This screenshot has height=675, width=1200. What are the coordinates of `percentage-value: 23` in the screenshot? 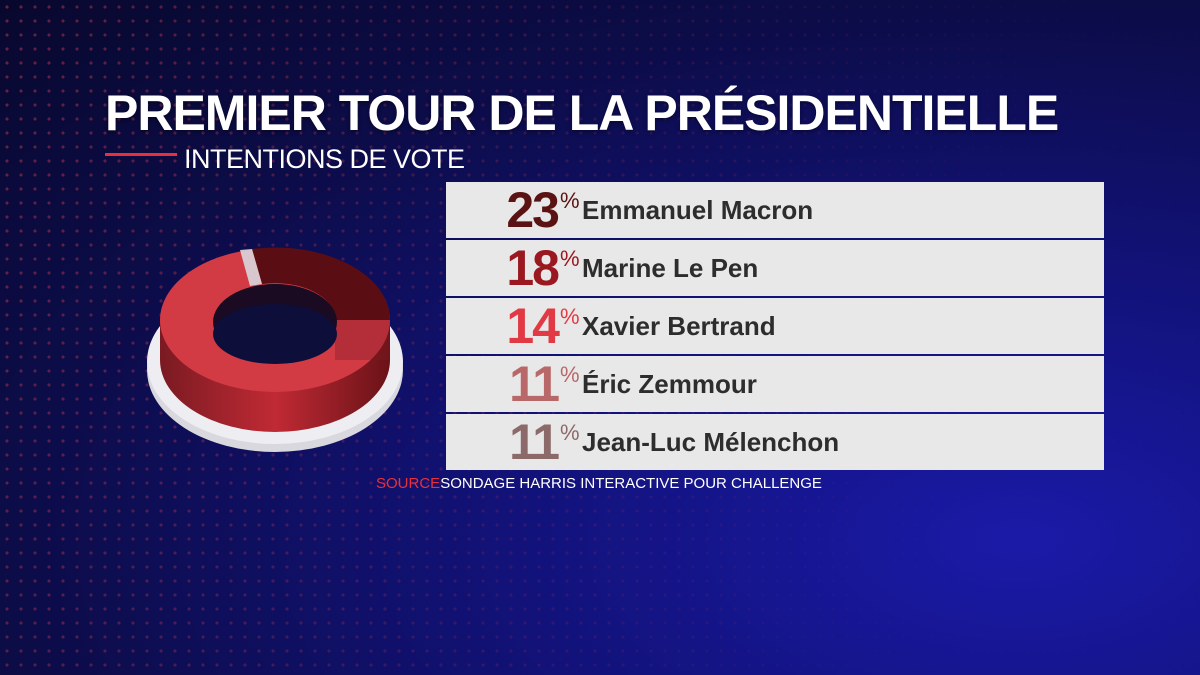 It's located at (533, 210).